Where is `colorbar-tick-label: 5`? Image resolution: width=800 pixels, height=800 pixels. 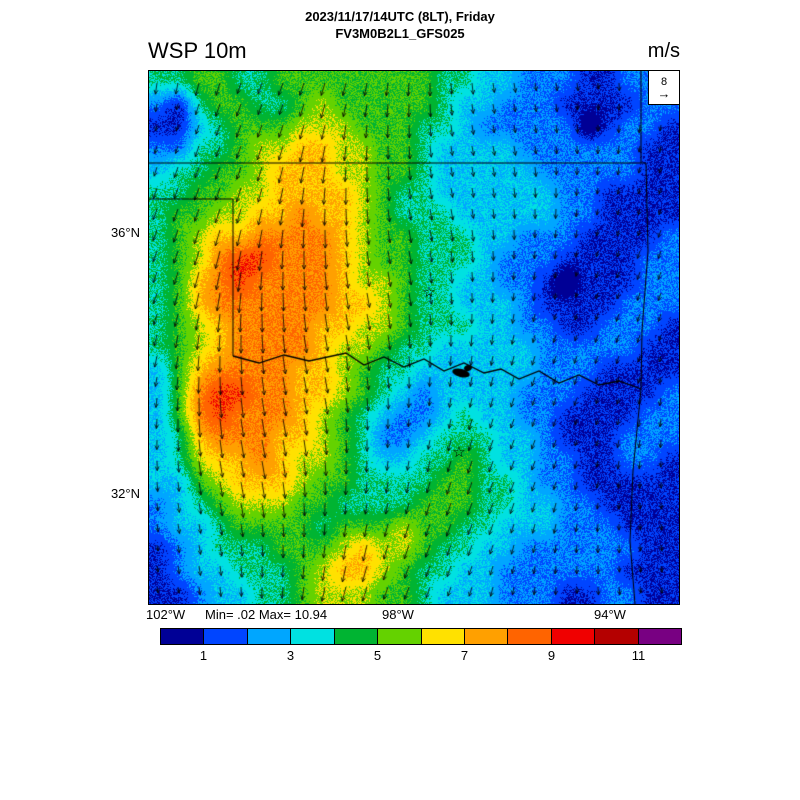
colorbar-tick-label: 5 is located at coordinates (377, 655).